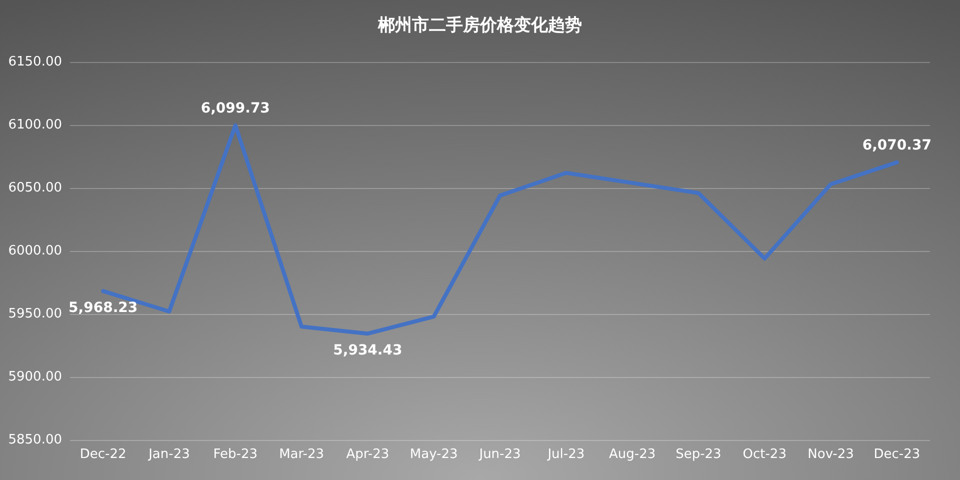 The width and height of the screenshot is (960, 480). What do you see at coordinates (35, 251) in the screenshot?
I see `y-tick-label: 6000.00` at bounding box center [35, 251].